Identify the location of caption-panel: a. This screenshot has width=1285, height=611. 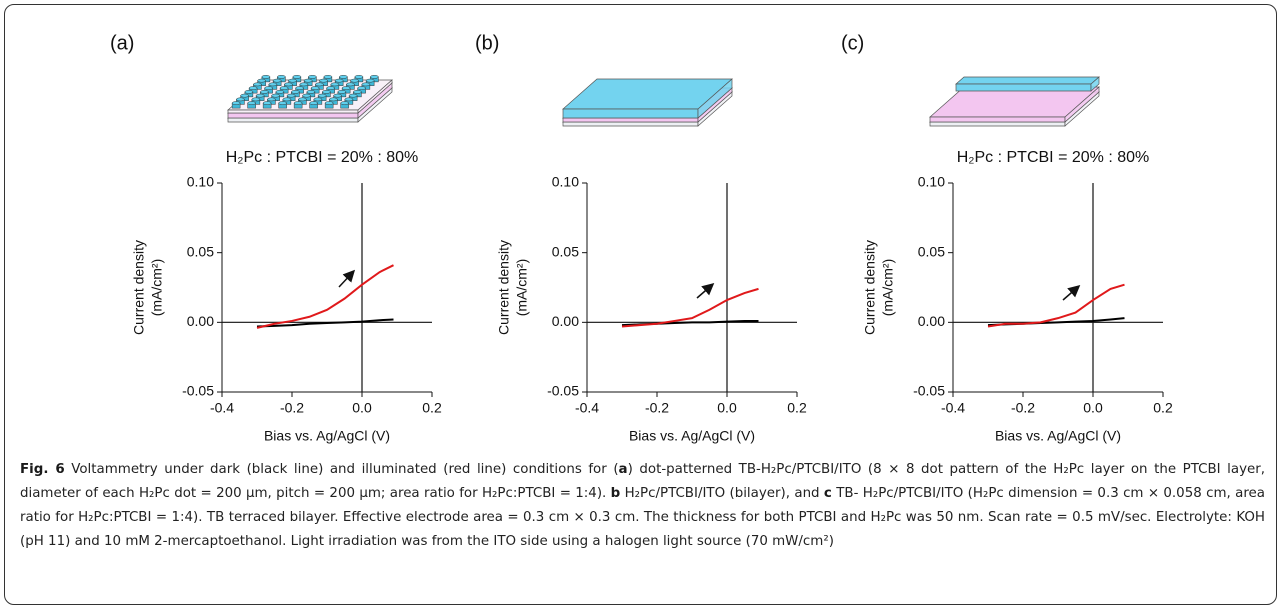
(623, 469).